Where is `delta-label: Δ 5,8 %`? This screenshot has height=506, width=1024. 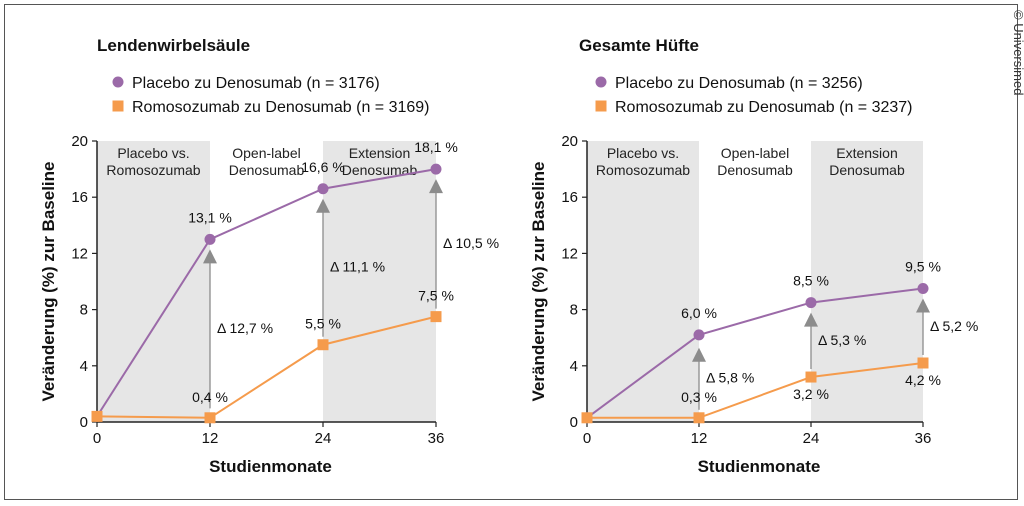 delta-label: Δ 5,8 % is located at coordinates (730, 378).